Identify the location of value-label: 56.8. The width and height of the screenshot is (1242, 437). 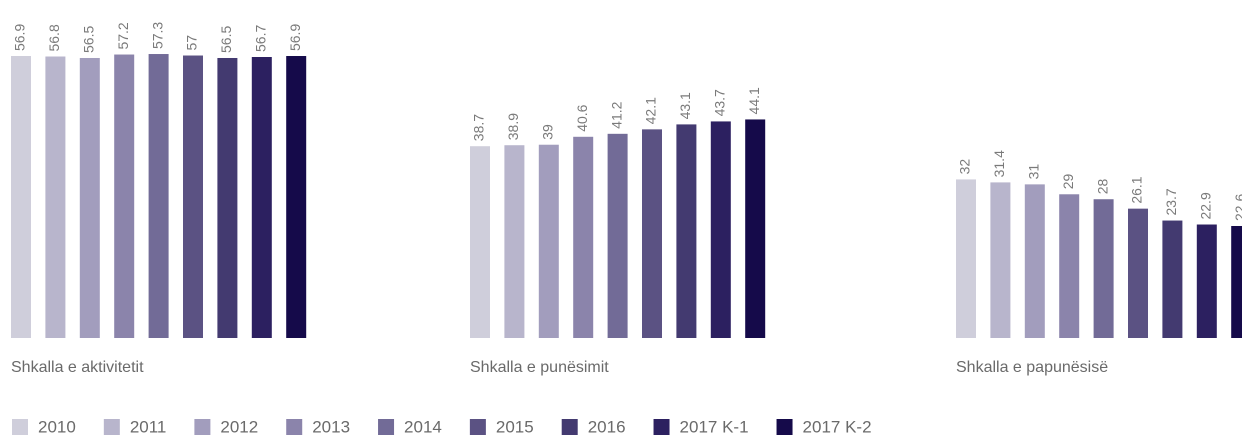
(54, 37).